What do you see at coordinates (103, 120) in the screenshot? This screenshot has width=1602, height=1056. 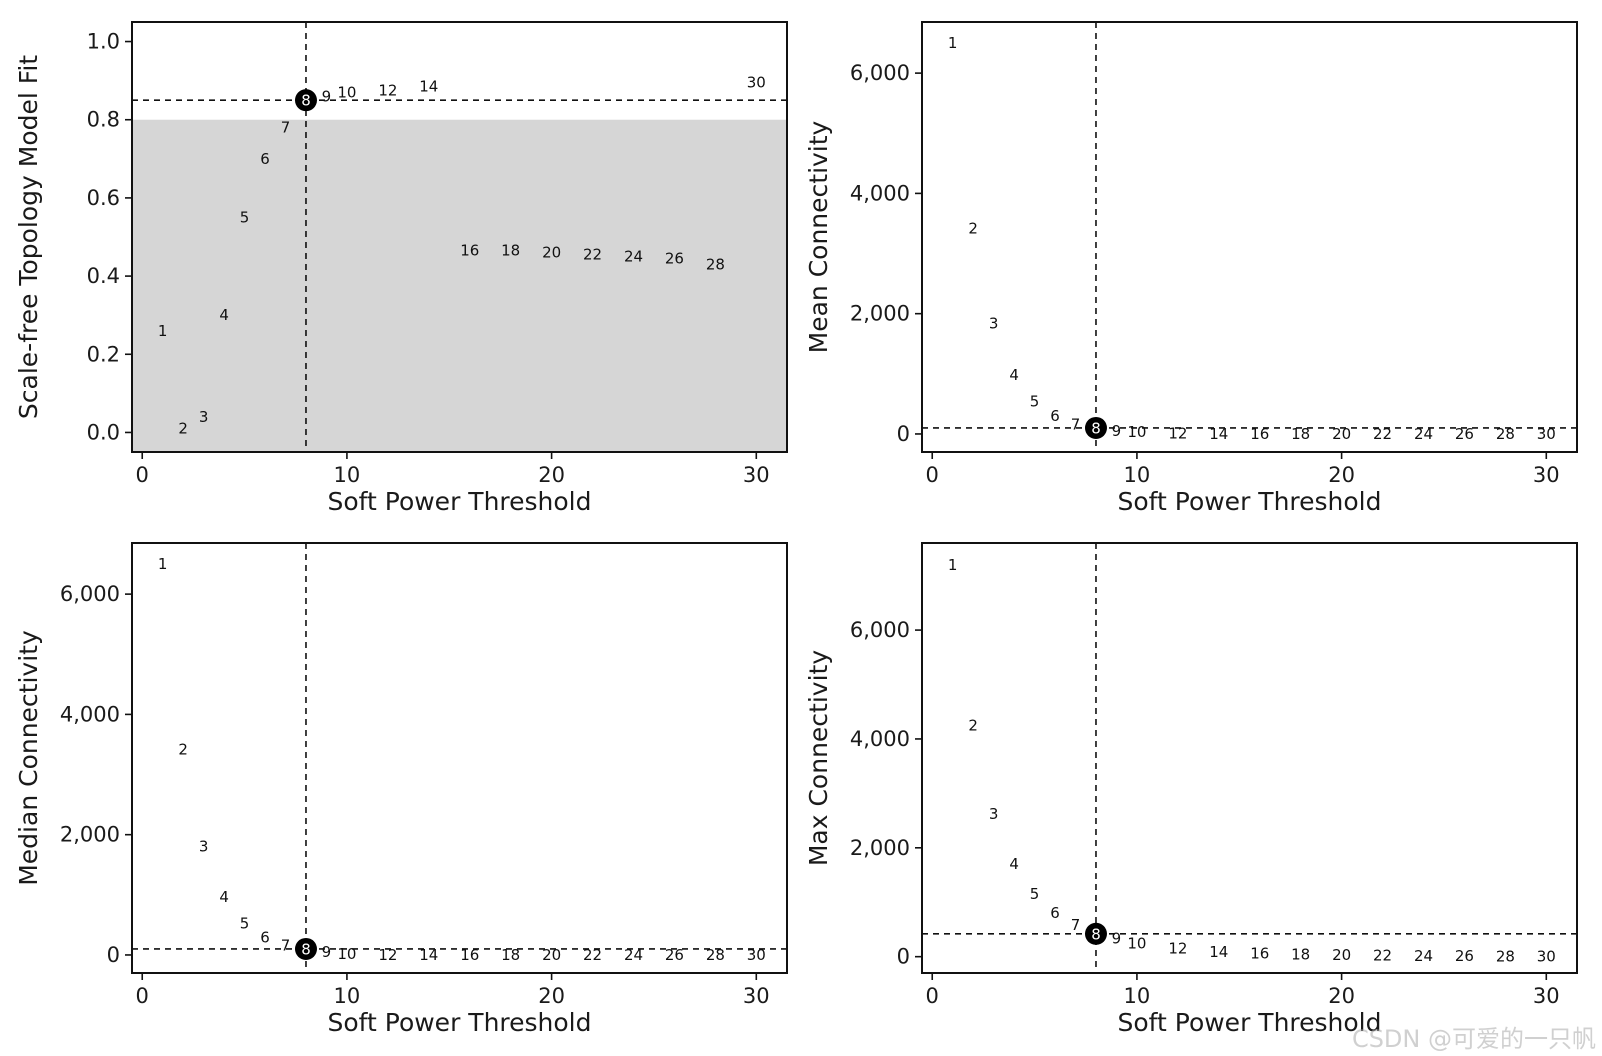 I see `y-tick-label: 0.8` at bounding box center [103, 120].